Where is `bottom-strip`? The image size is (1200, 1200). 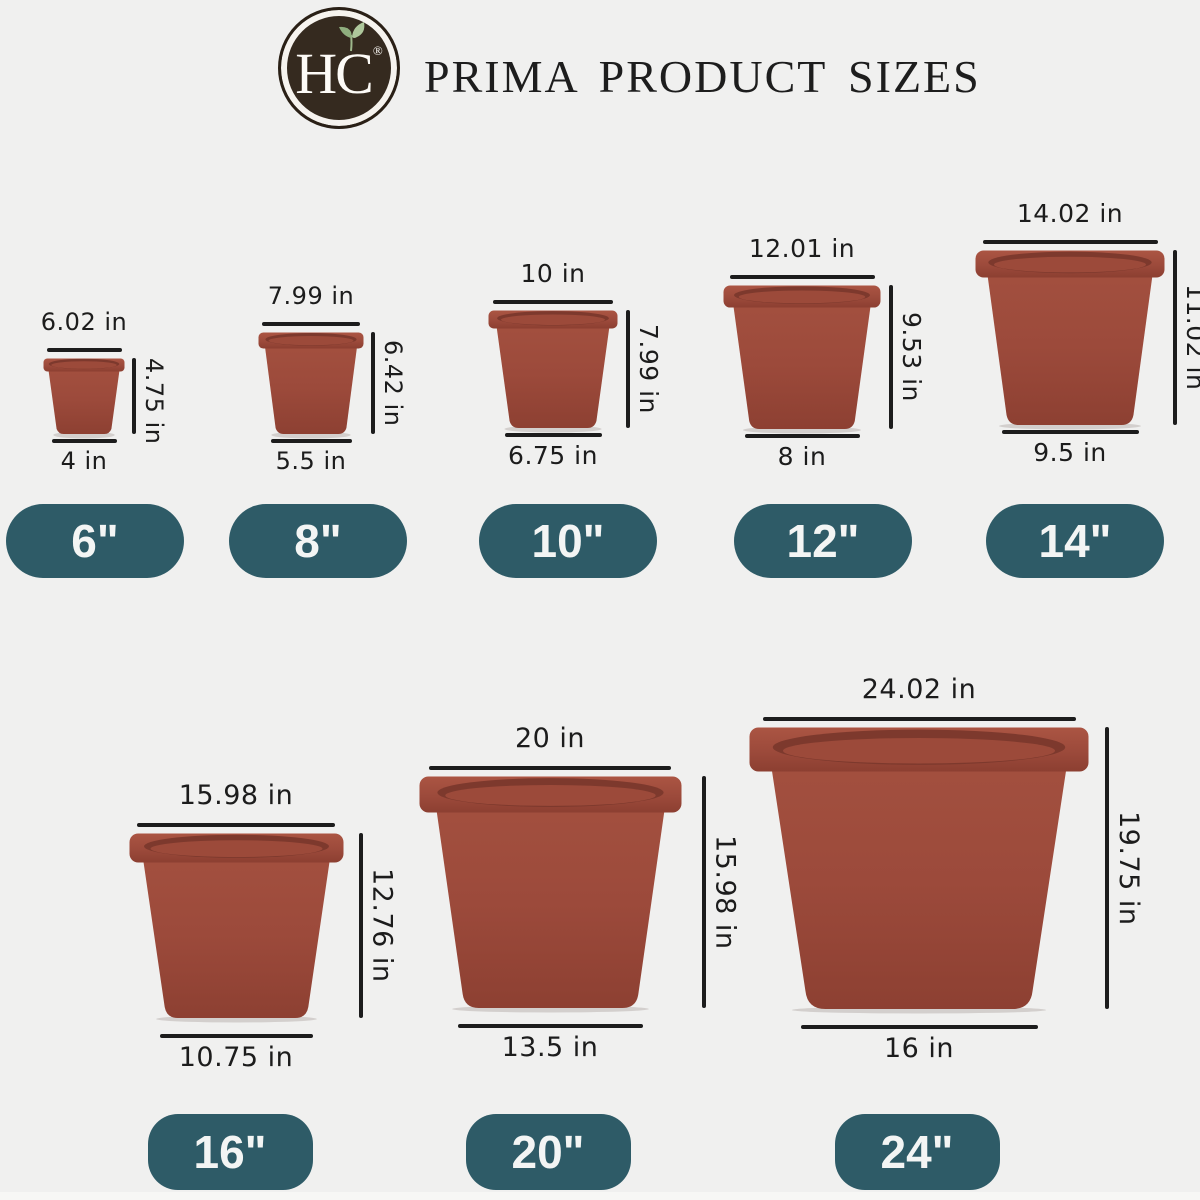 bottom-strip is located at coordinates (600, 1196).